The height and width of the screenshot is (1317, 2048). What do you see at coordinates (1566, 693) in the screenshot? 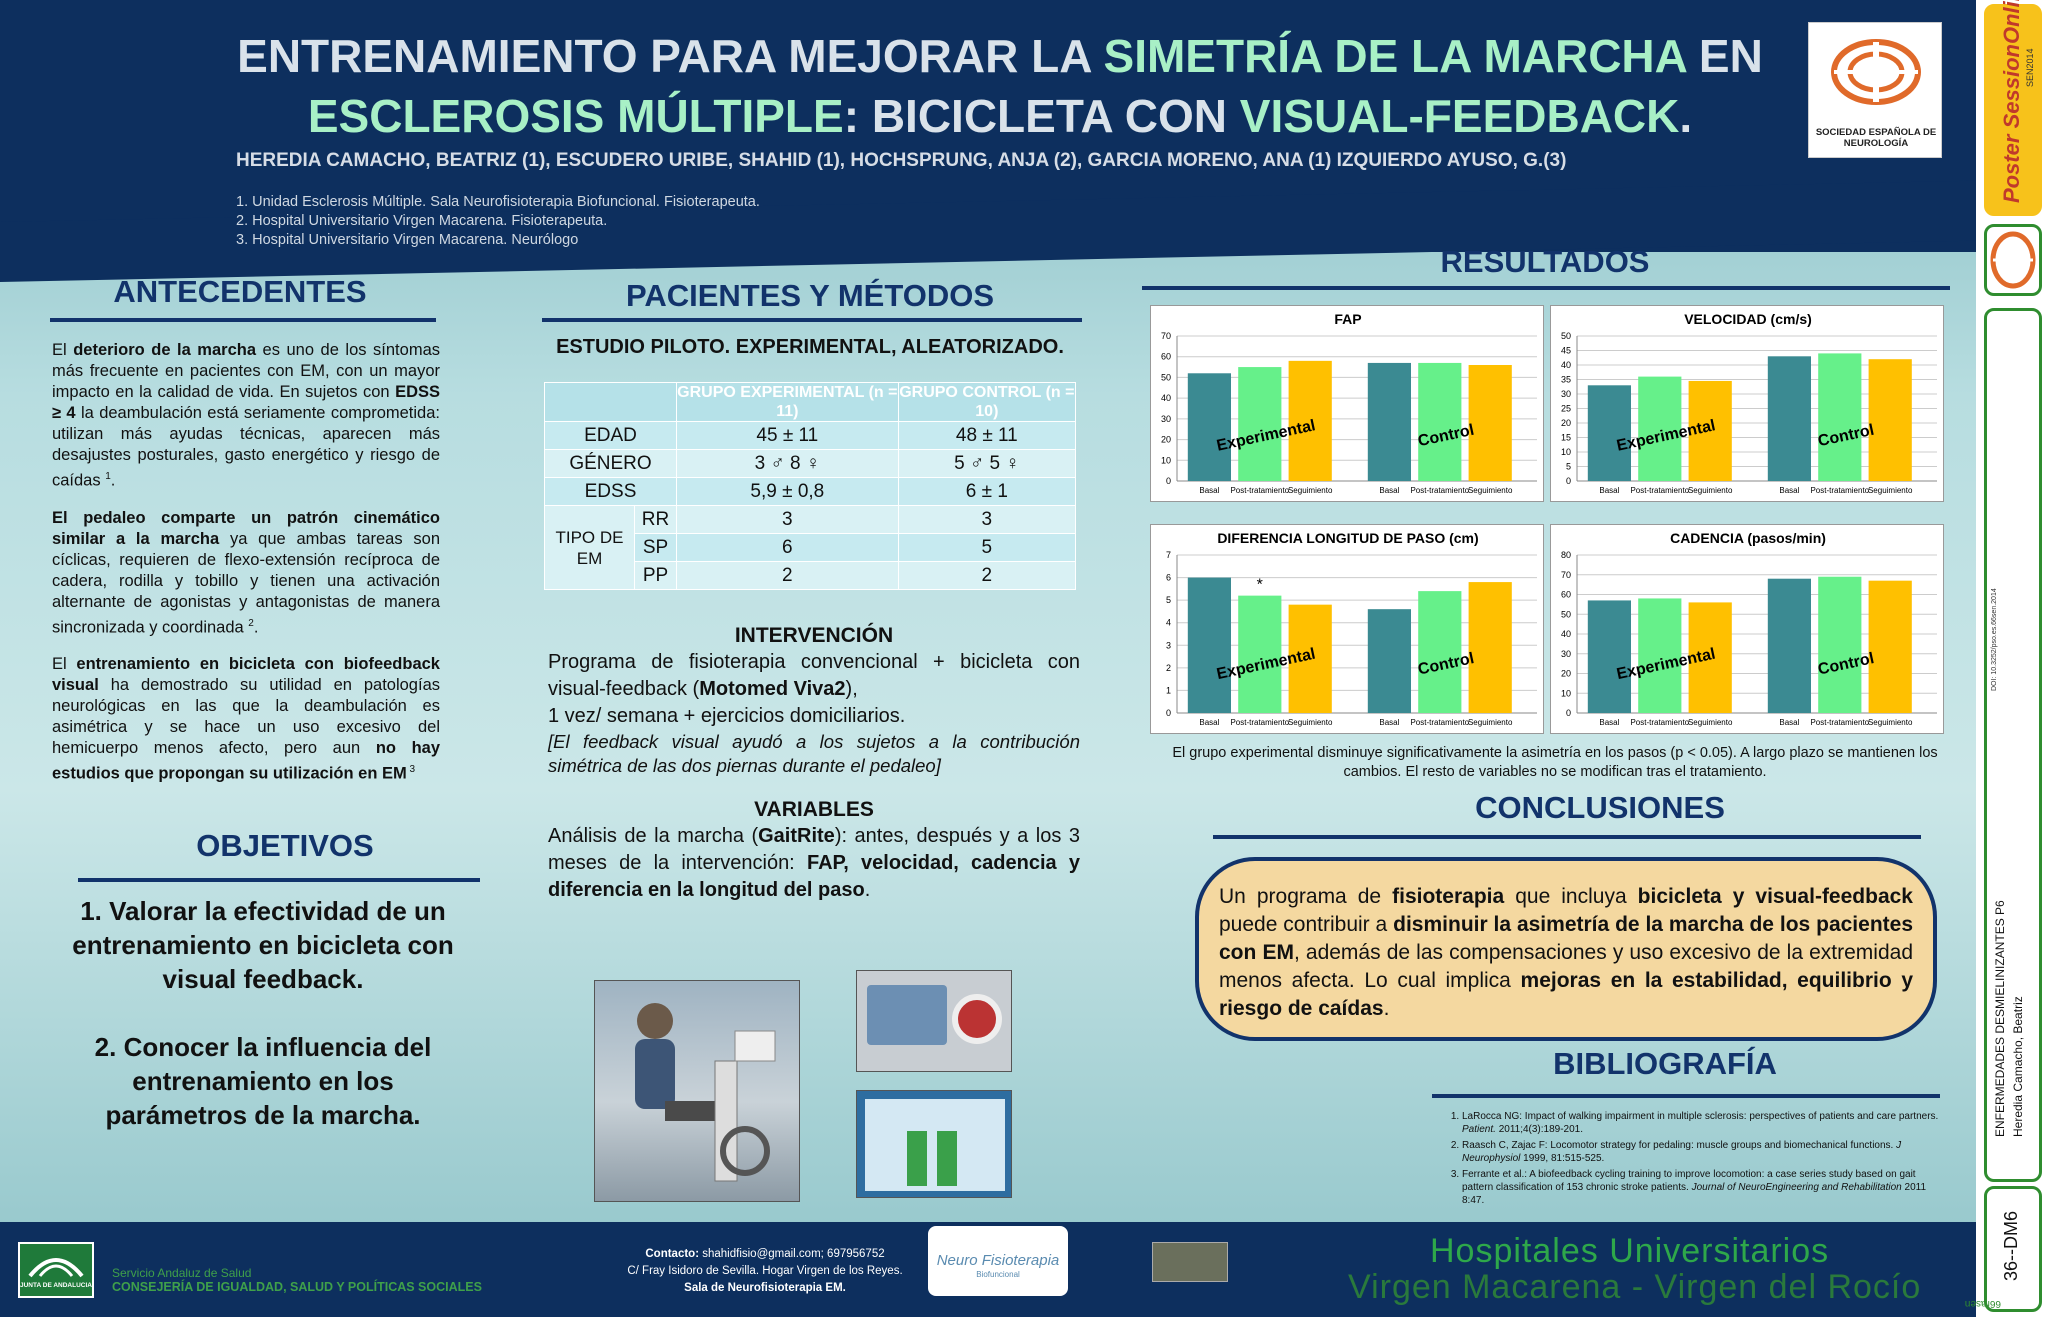
I see `y-tick-label: 10` at bounding box center [1566, 693].